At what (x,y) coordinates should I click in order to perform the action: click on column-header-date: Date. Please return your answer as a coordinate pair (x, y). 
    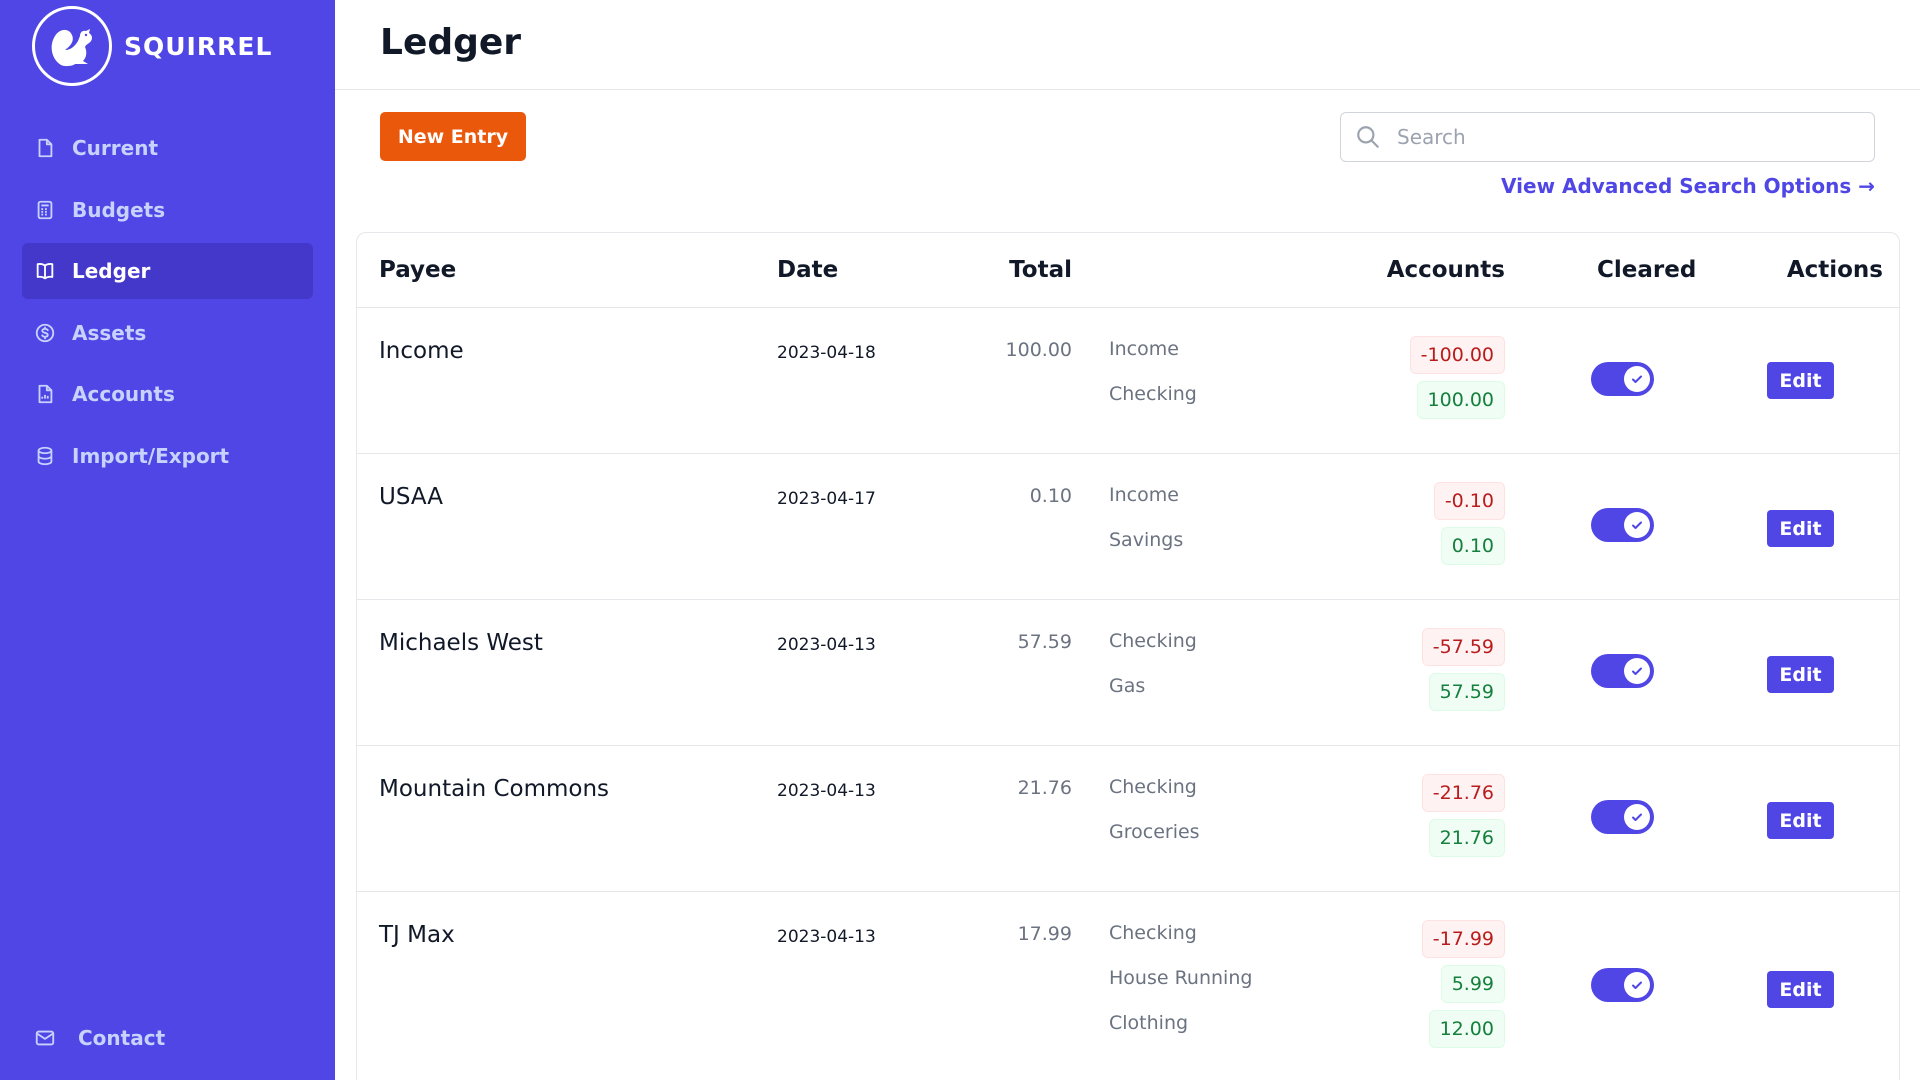
    Looking at the image, I should click on (808, 270).